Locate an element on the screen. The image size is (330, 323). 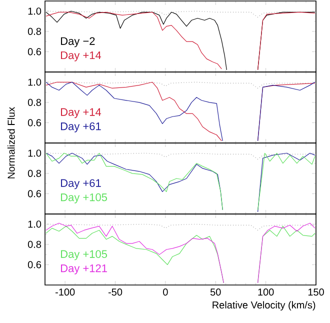
x-tick-label: 100 is located at coordinates (266, 292).